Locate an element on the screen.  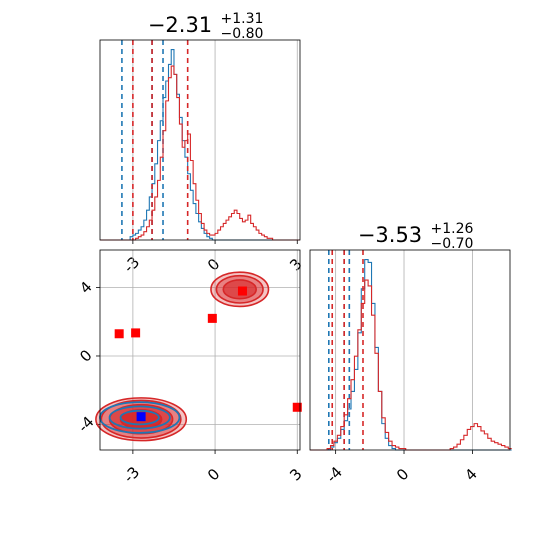
hist-param2-x-tick-label: 4 is located at coordinates (470, 474).